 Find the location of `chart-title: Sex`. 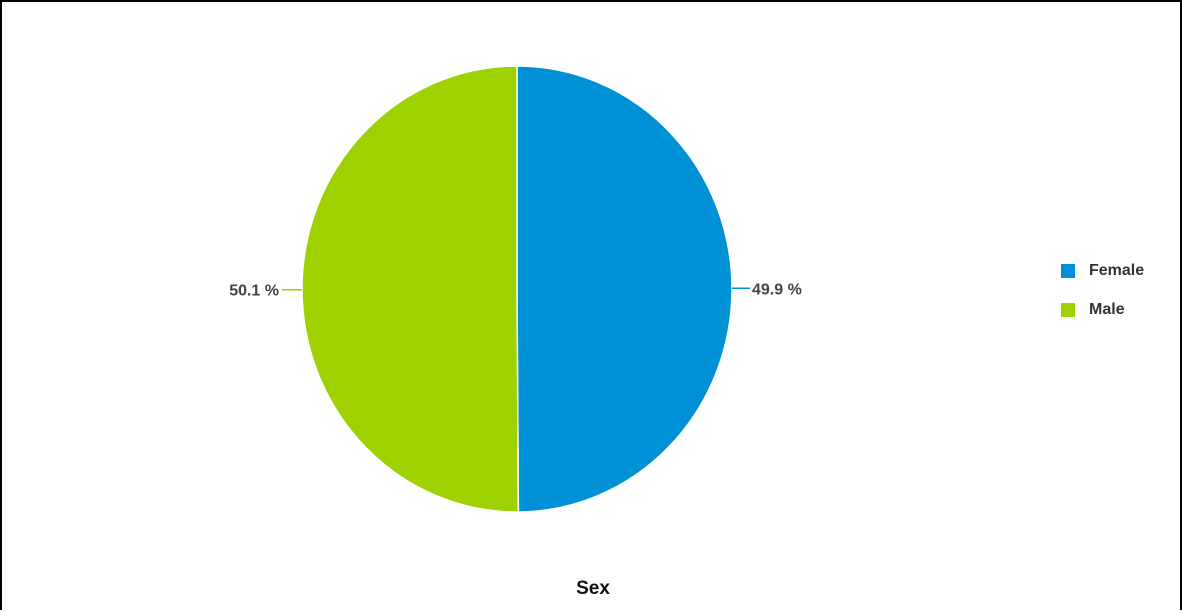

chart-title: Sex is located at coordinates (593, 588).